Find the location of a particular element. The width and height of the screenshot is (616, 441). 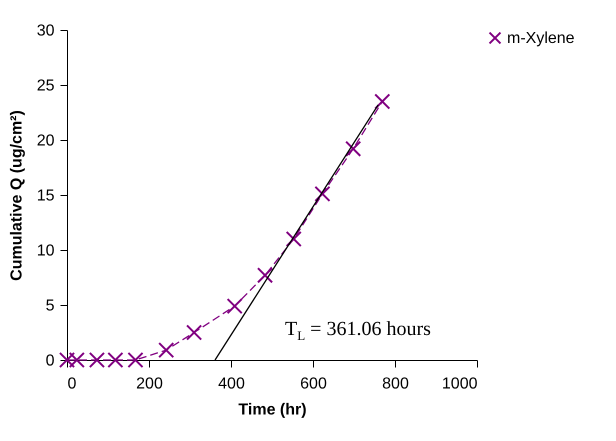

x-tick-label: 0 is located at coordinates (72, 384).